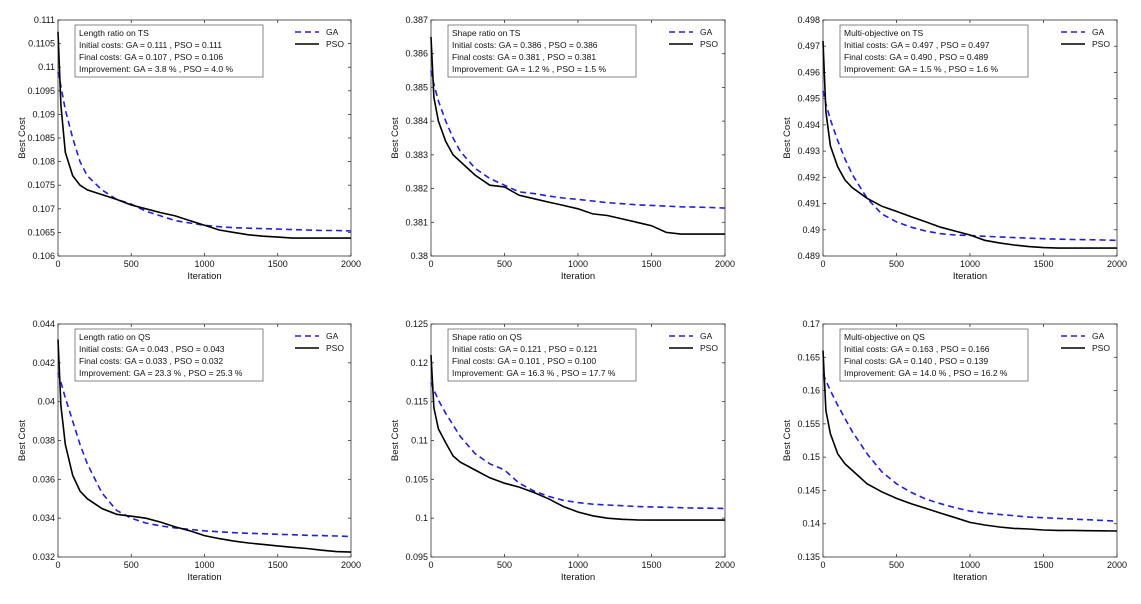 This screenshot has height=604, width=1141. I want to click on info-title: Shape ratio on TS, so click(486, 33).